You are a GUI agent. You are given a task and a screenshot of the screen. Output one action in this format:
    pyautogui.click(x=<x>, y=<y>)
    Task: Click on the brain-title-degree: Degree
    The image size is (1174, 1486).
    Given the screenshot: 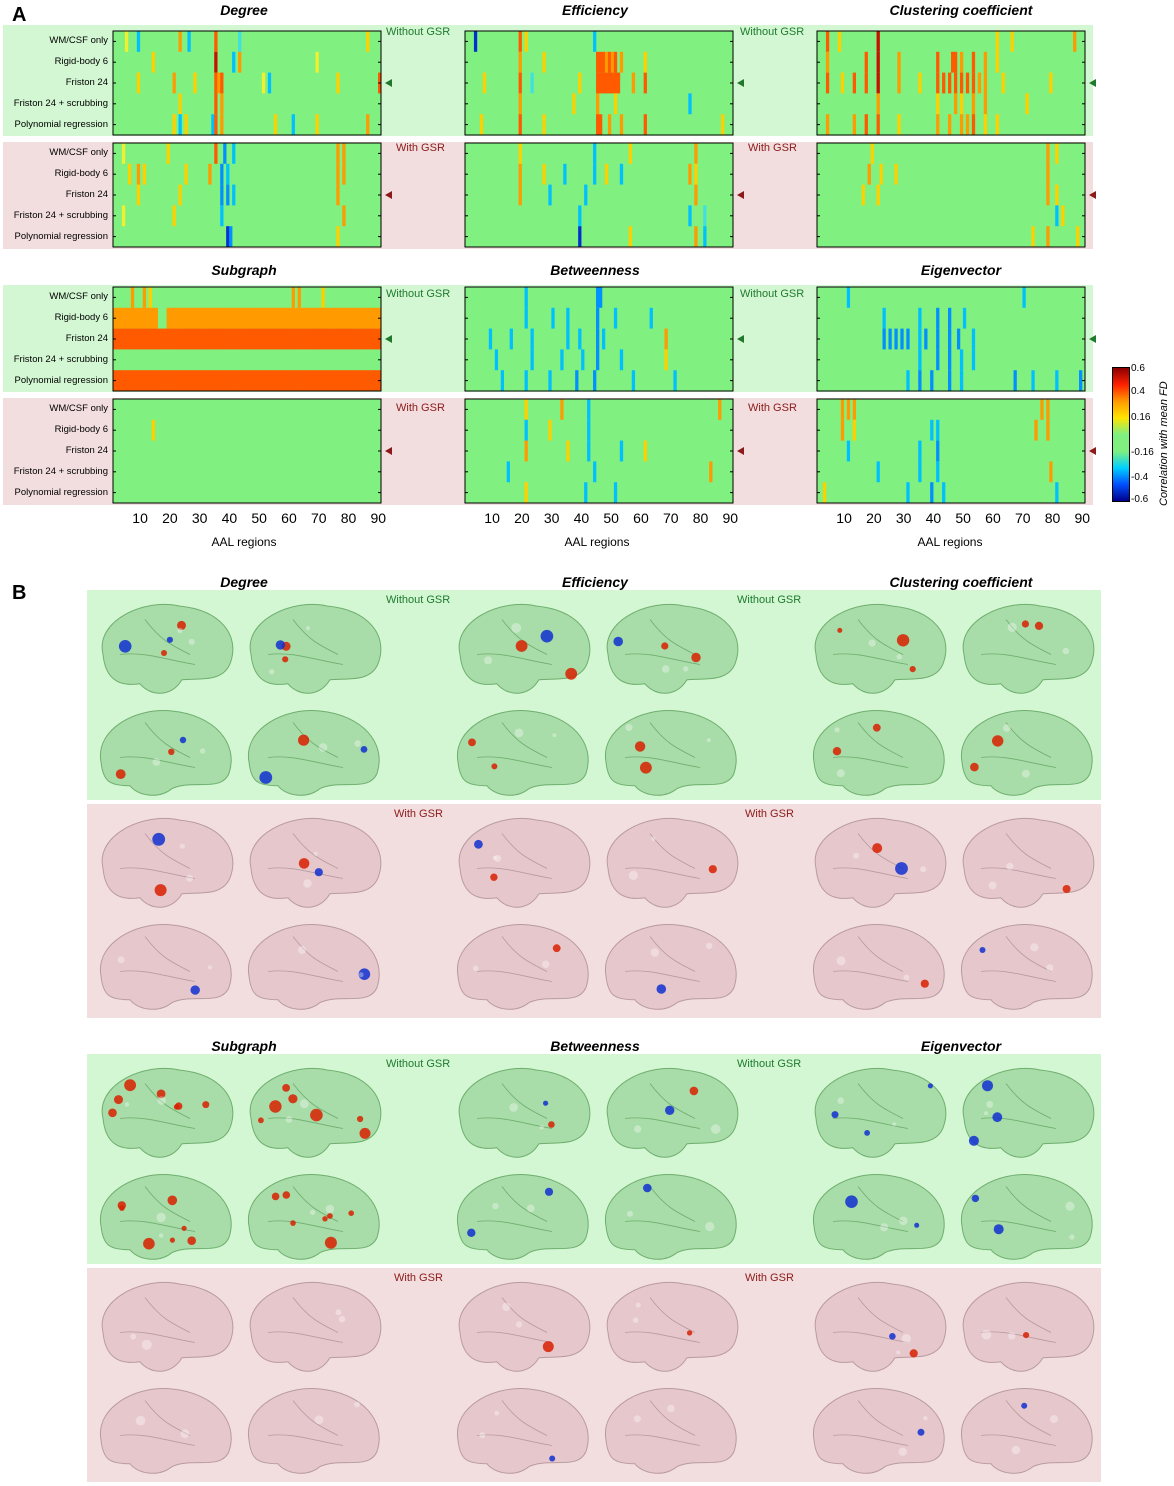 What is the action you would take?
    pyautogui.click(x=244, y=582)
    